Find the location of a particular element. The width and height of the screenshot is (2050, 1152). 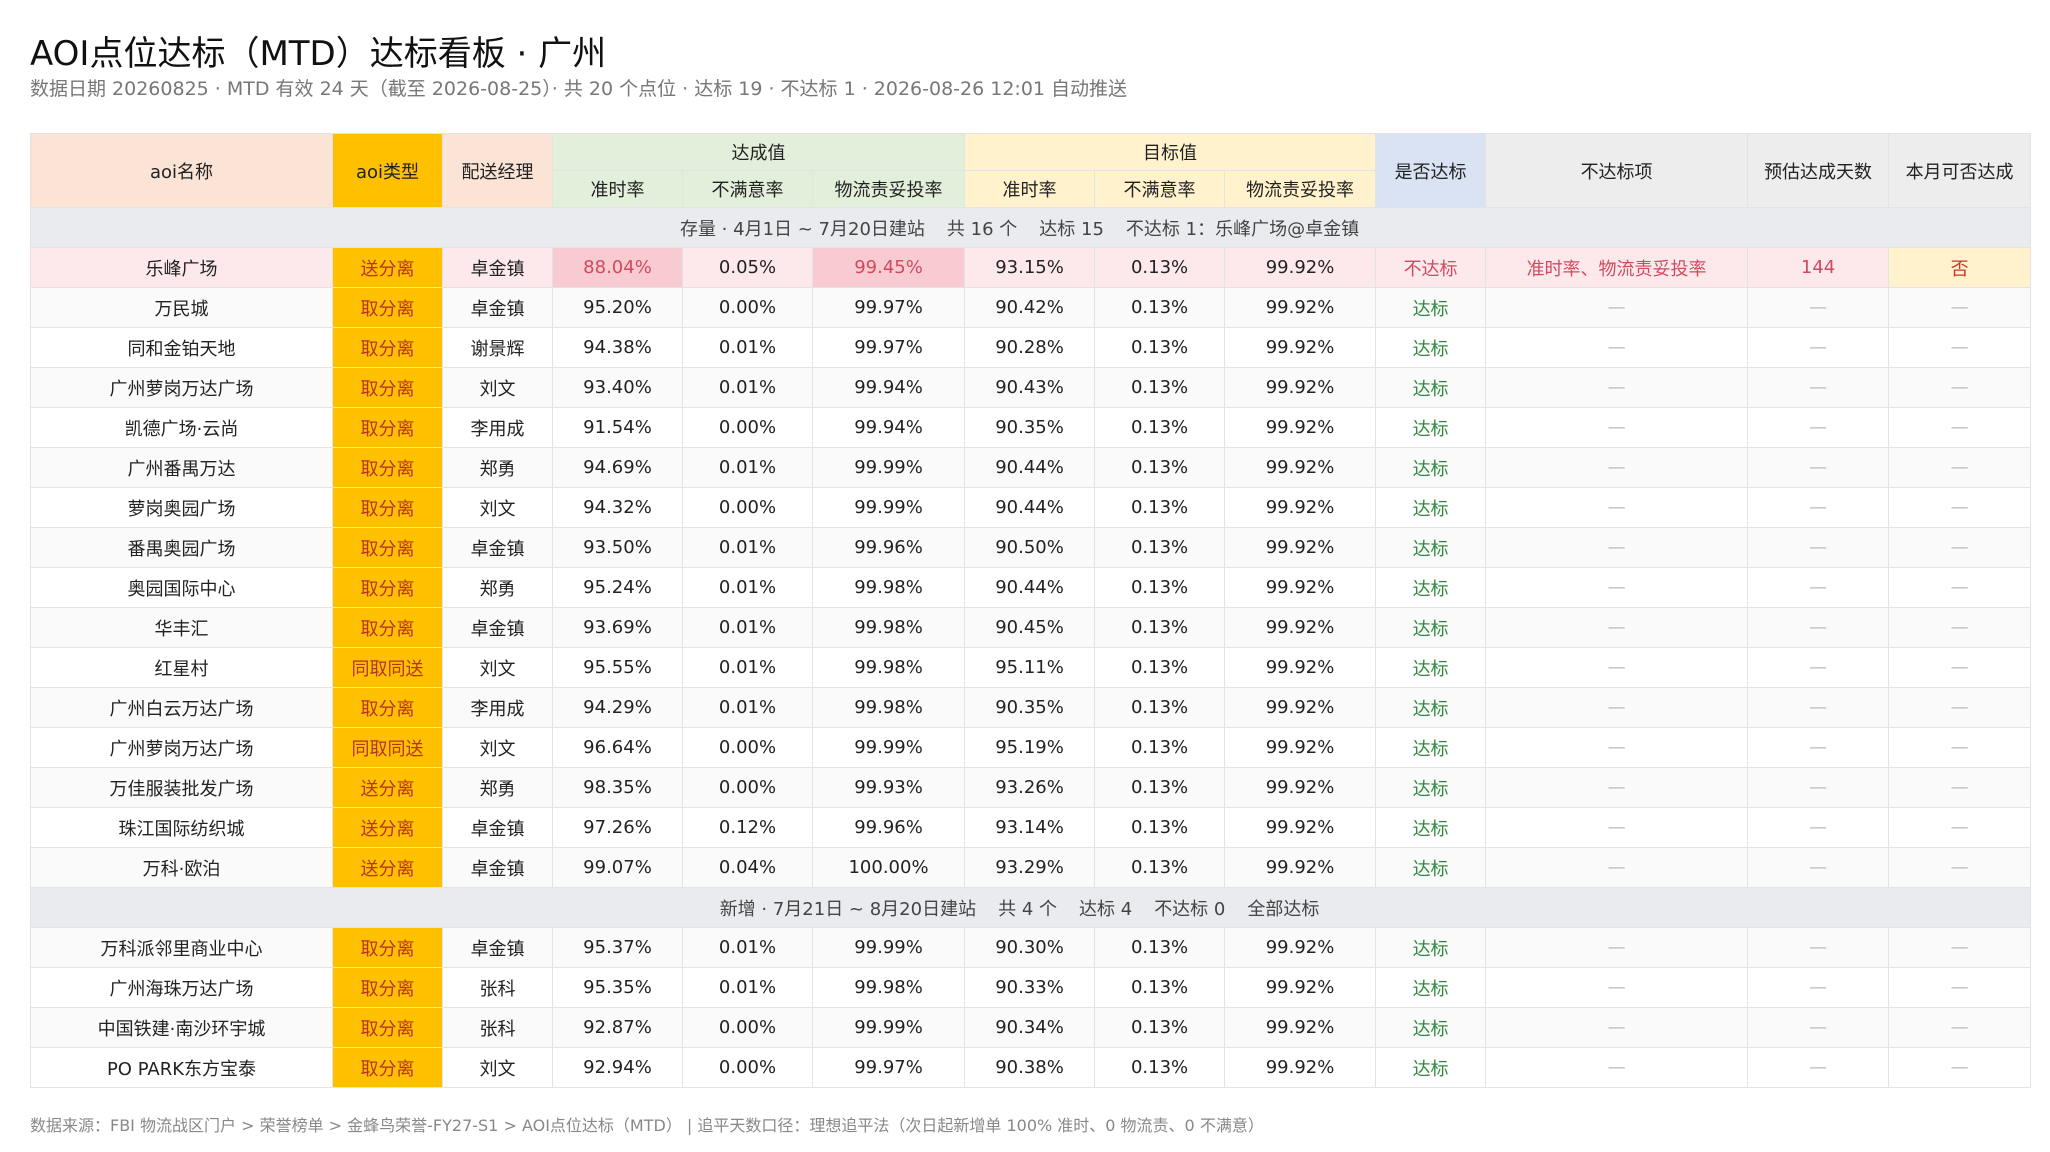

summary-item: 新增 · 7月21日 ~ 8月20日建站 is located at coordinates (848, 909).